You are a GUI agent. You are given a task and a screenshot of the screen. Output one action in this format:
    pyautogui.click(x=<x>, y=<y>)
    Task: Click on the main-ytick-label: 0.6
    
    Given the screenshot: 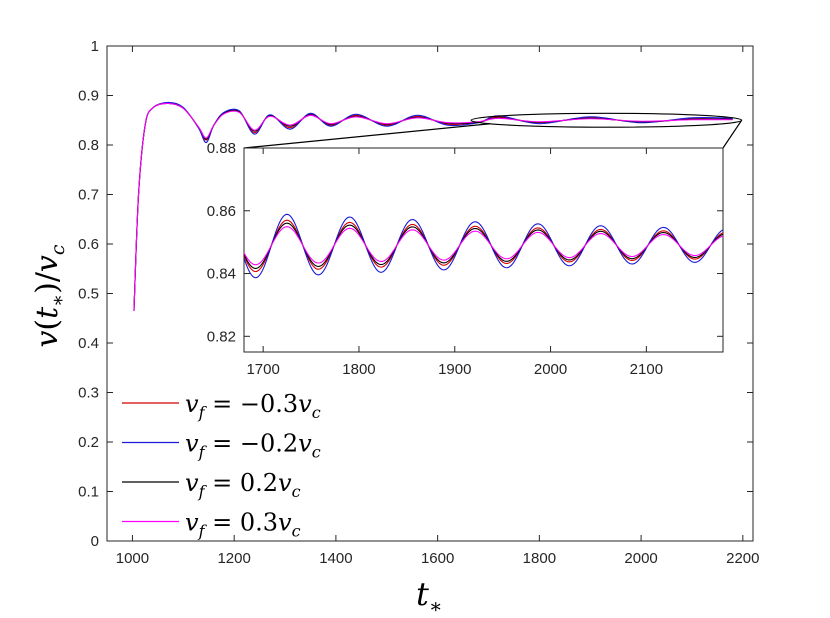 What is the action you would take?
    pyautogui.click(x=88, y=244)
    